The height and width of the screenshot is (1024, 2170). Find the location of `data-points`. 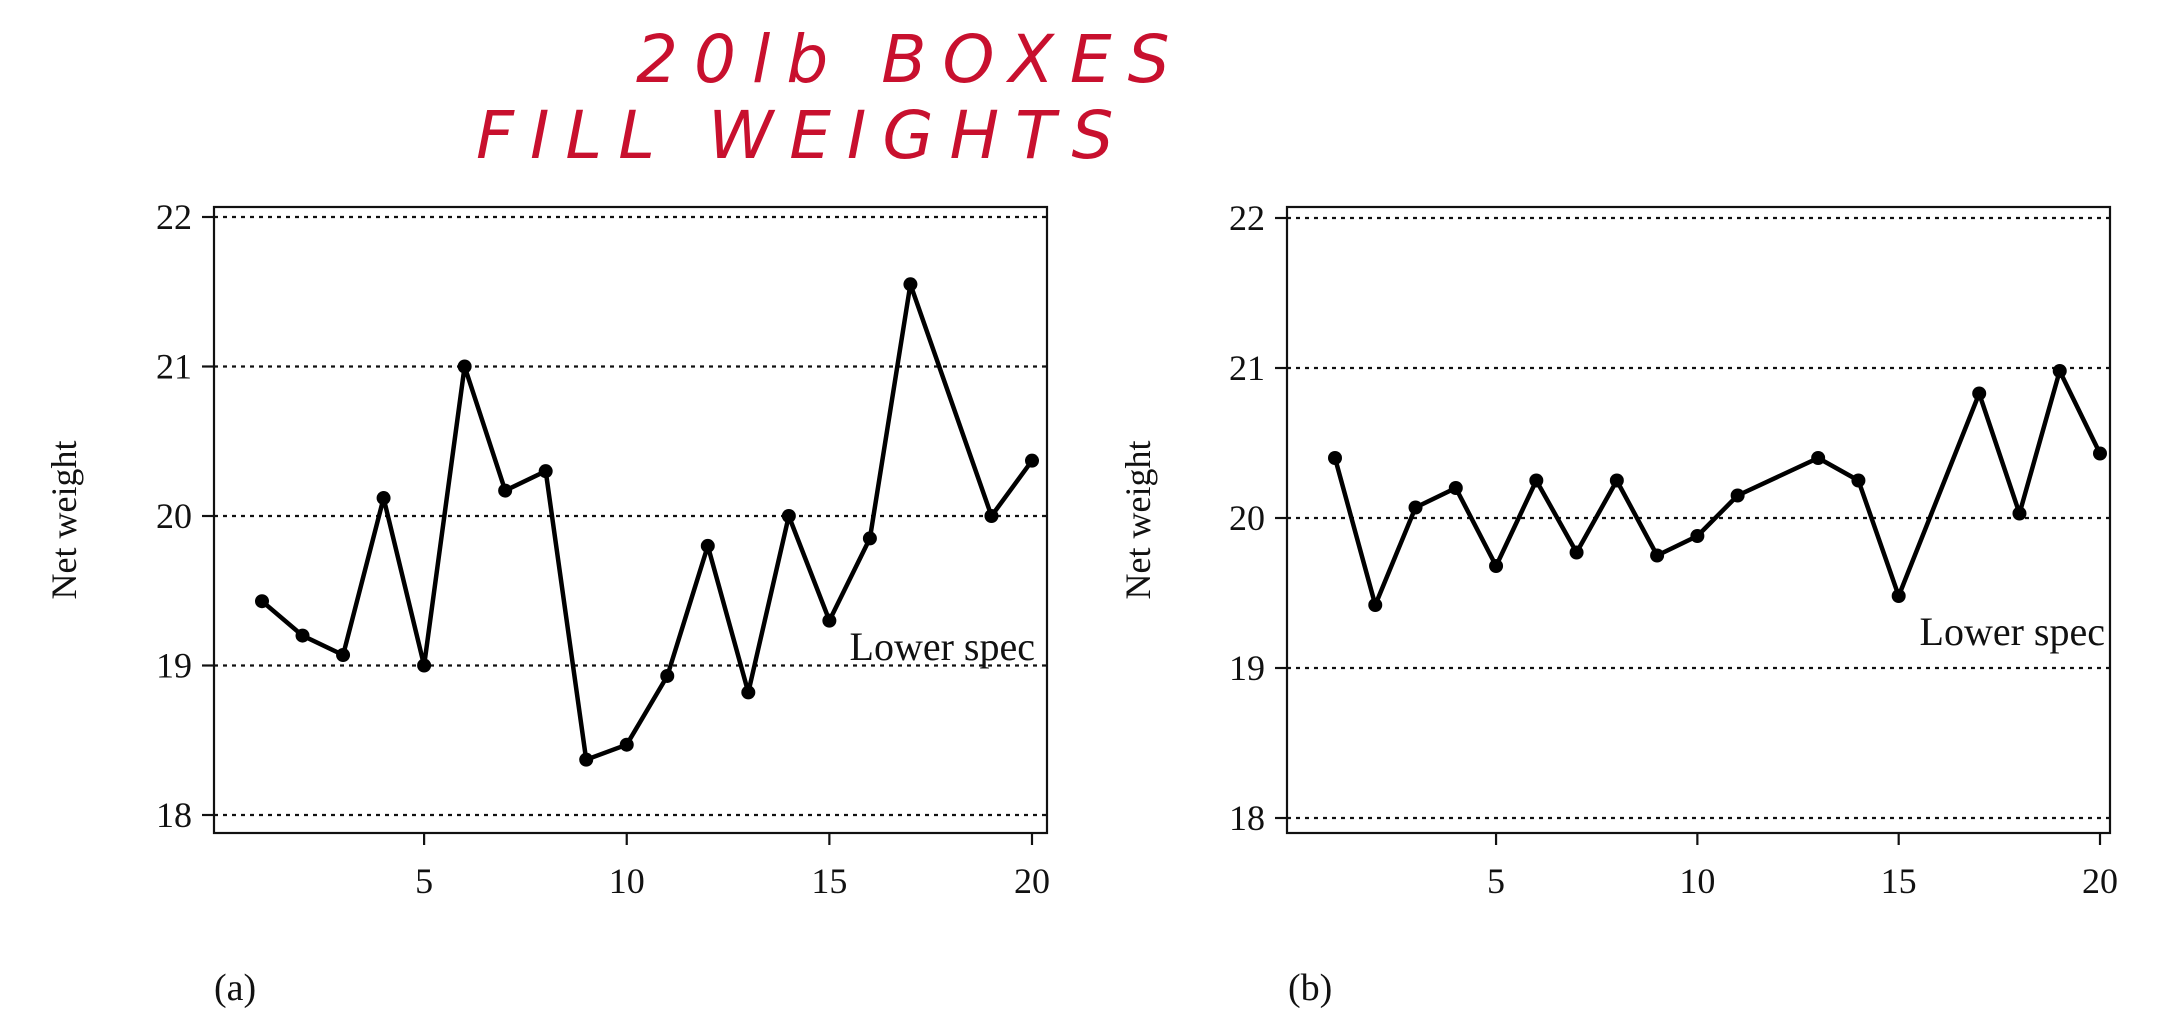

data-points is located at coordinates (1717, 488).